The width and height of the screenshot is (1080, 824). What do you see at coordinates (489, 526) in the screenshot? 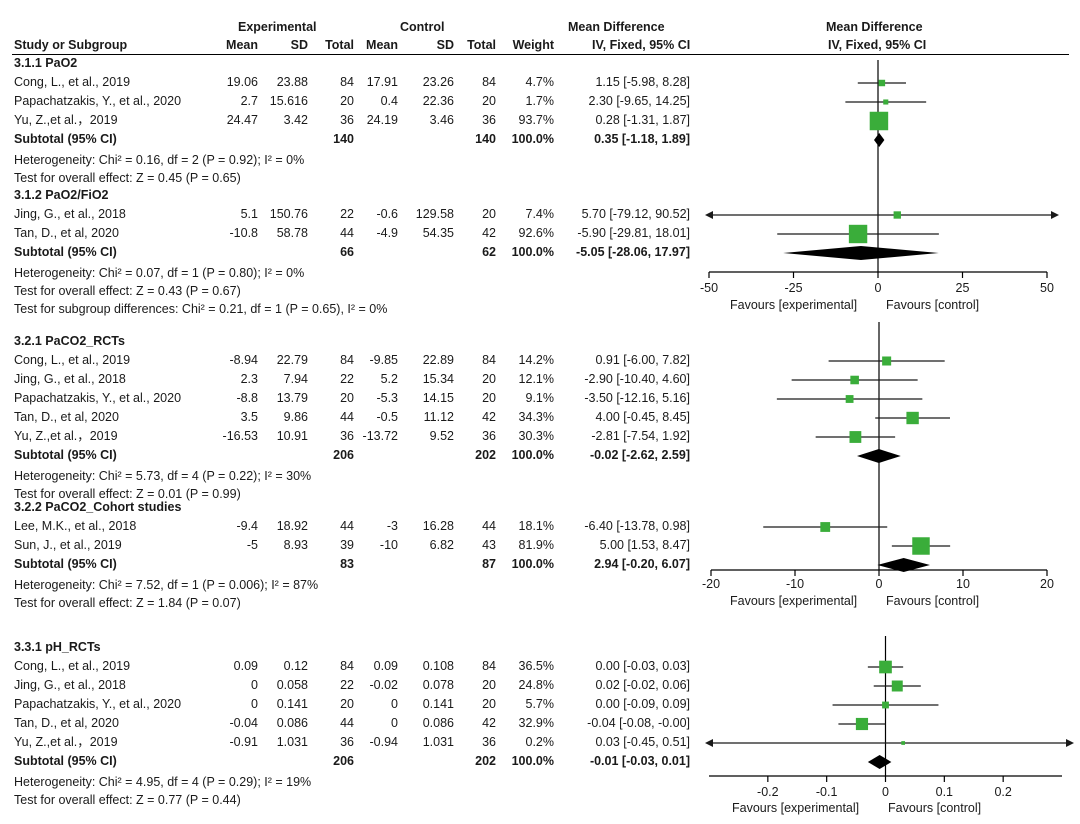
I see `study-ct: 44` at bounding box center [489, 526].